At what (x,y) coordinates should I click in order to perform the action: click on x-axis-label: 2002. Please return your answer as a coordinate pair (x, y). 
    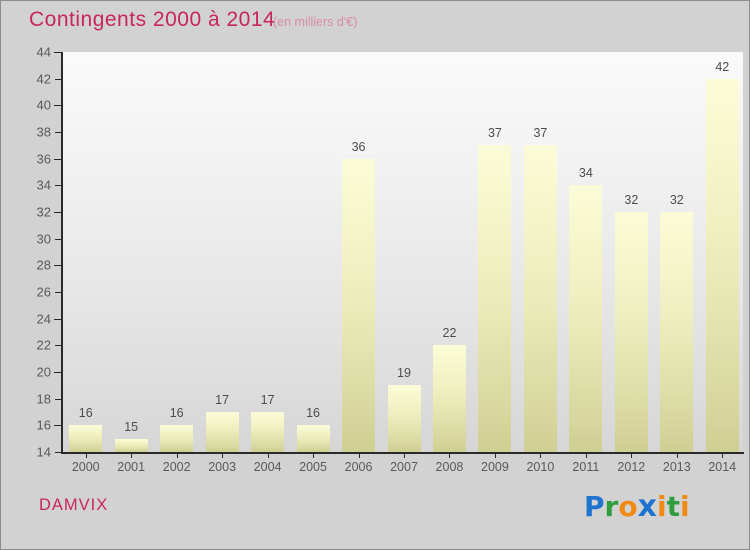
    Looking at the image, I should click on (176, 467).